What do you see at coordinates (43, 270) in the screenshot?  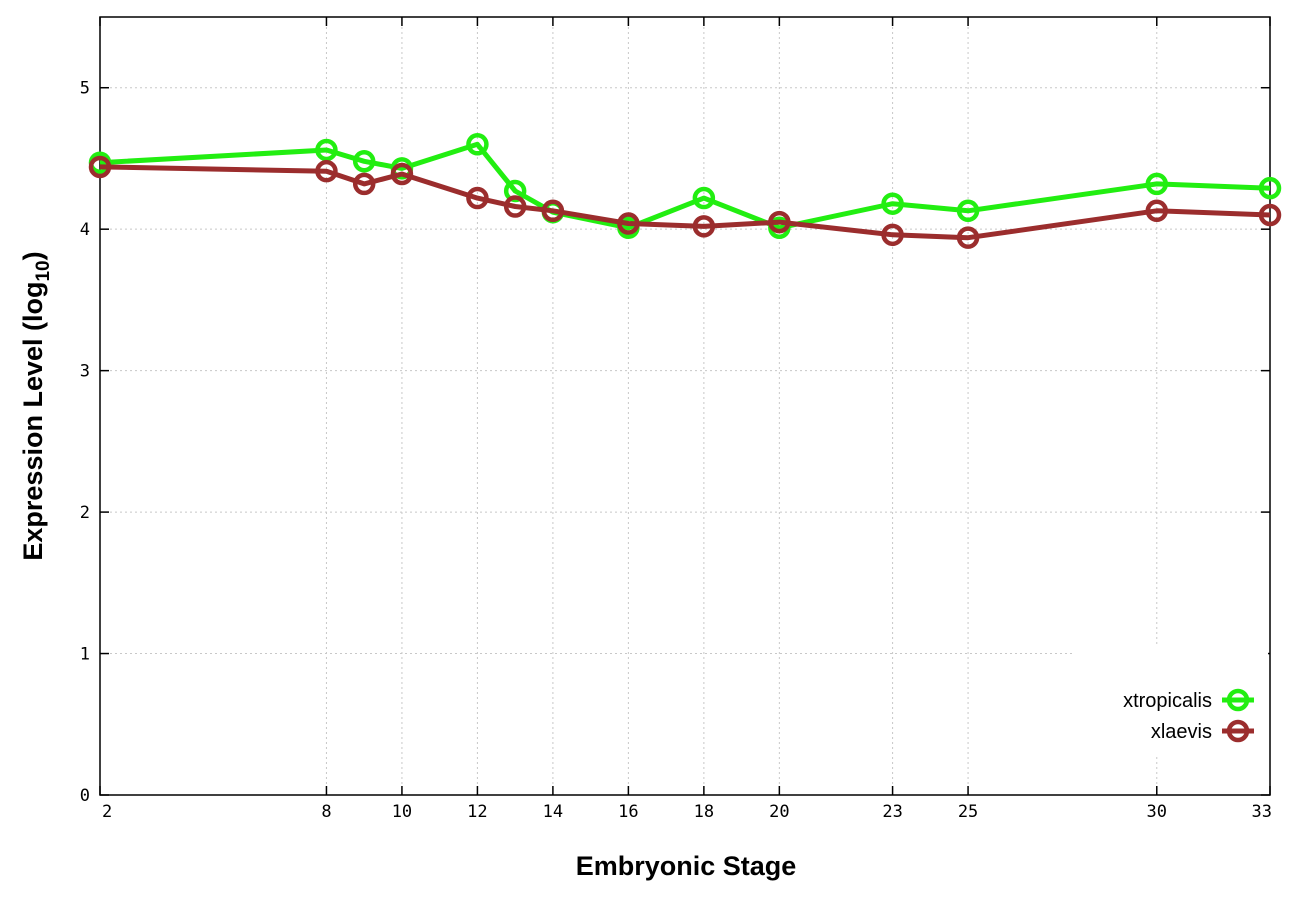 I see `y-axis-title-subscript: 10` at bounding box center [43, 270].